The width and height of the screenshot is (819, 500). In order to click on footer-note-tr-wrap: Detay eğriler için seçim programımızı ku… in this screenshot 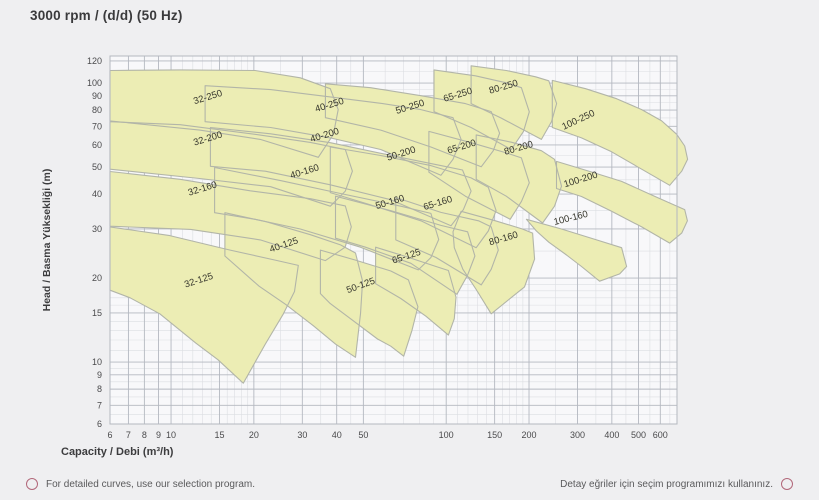, I will do `click(676, 484)`.